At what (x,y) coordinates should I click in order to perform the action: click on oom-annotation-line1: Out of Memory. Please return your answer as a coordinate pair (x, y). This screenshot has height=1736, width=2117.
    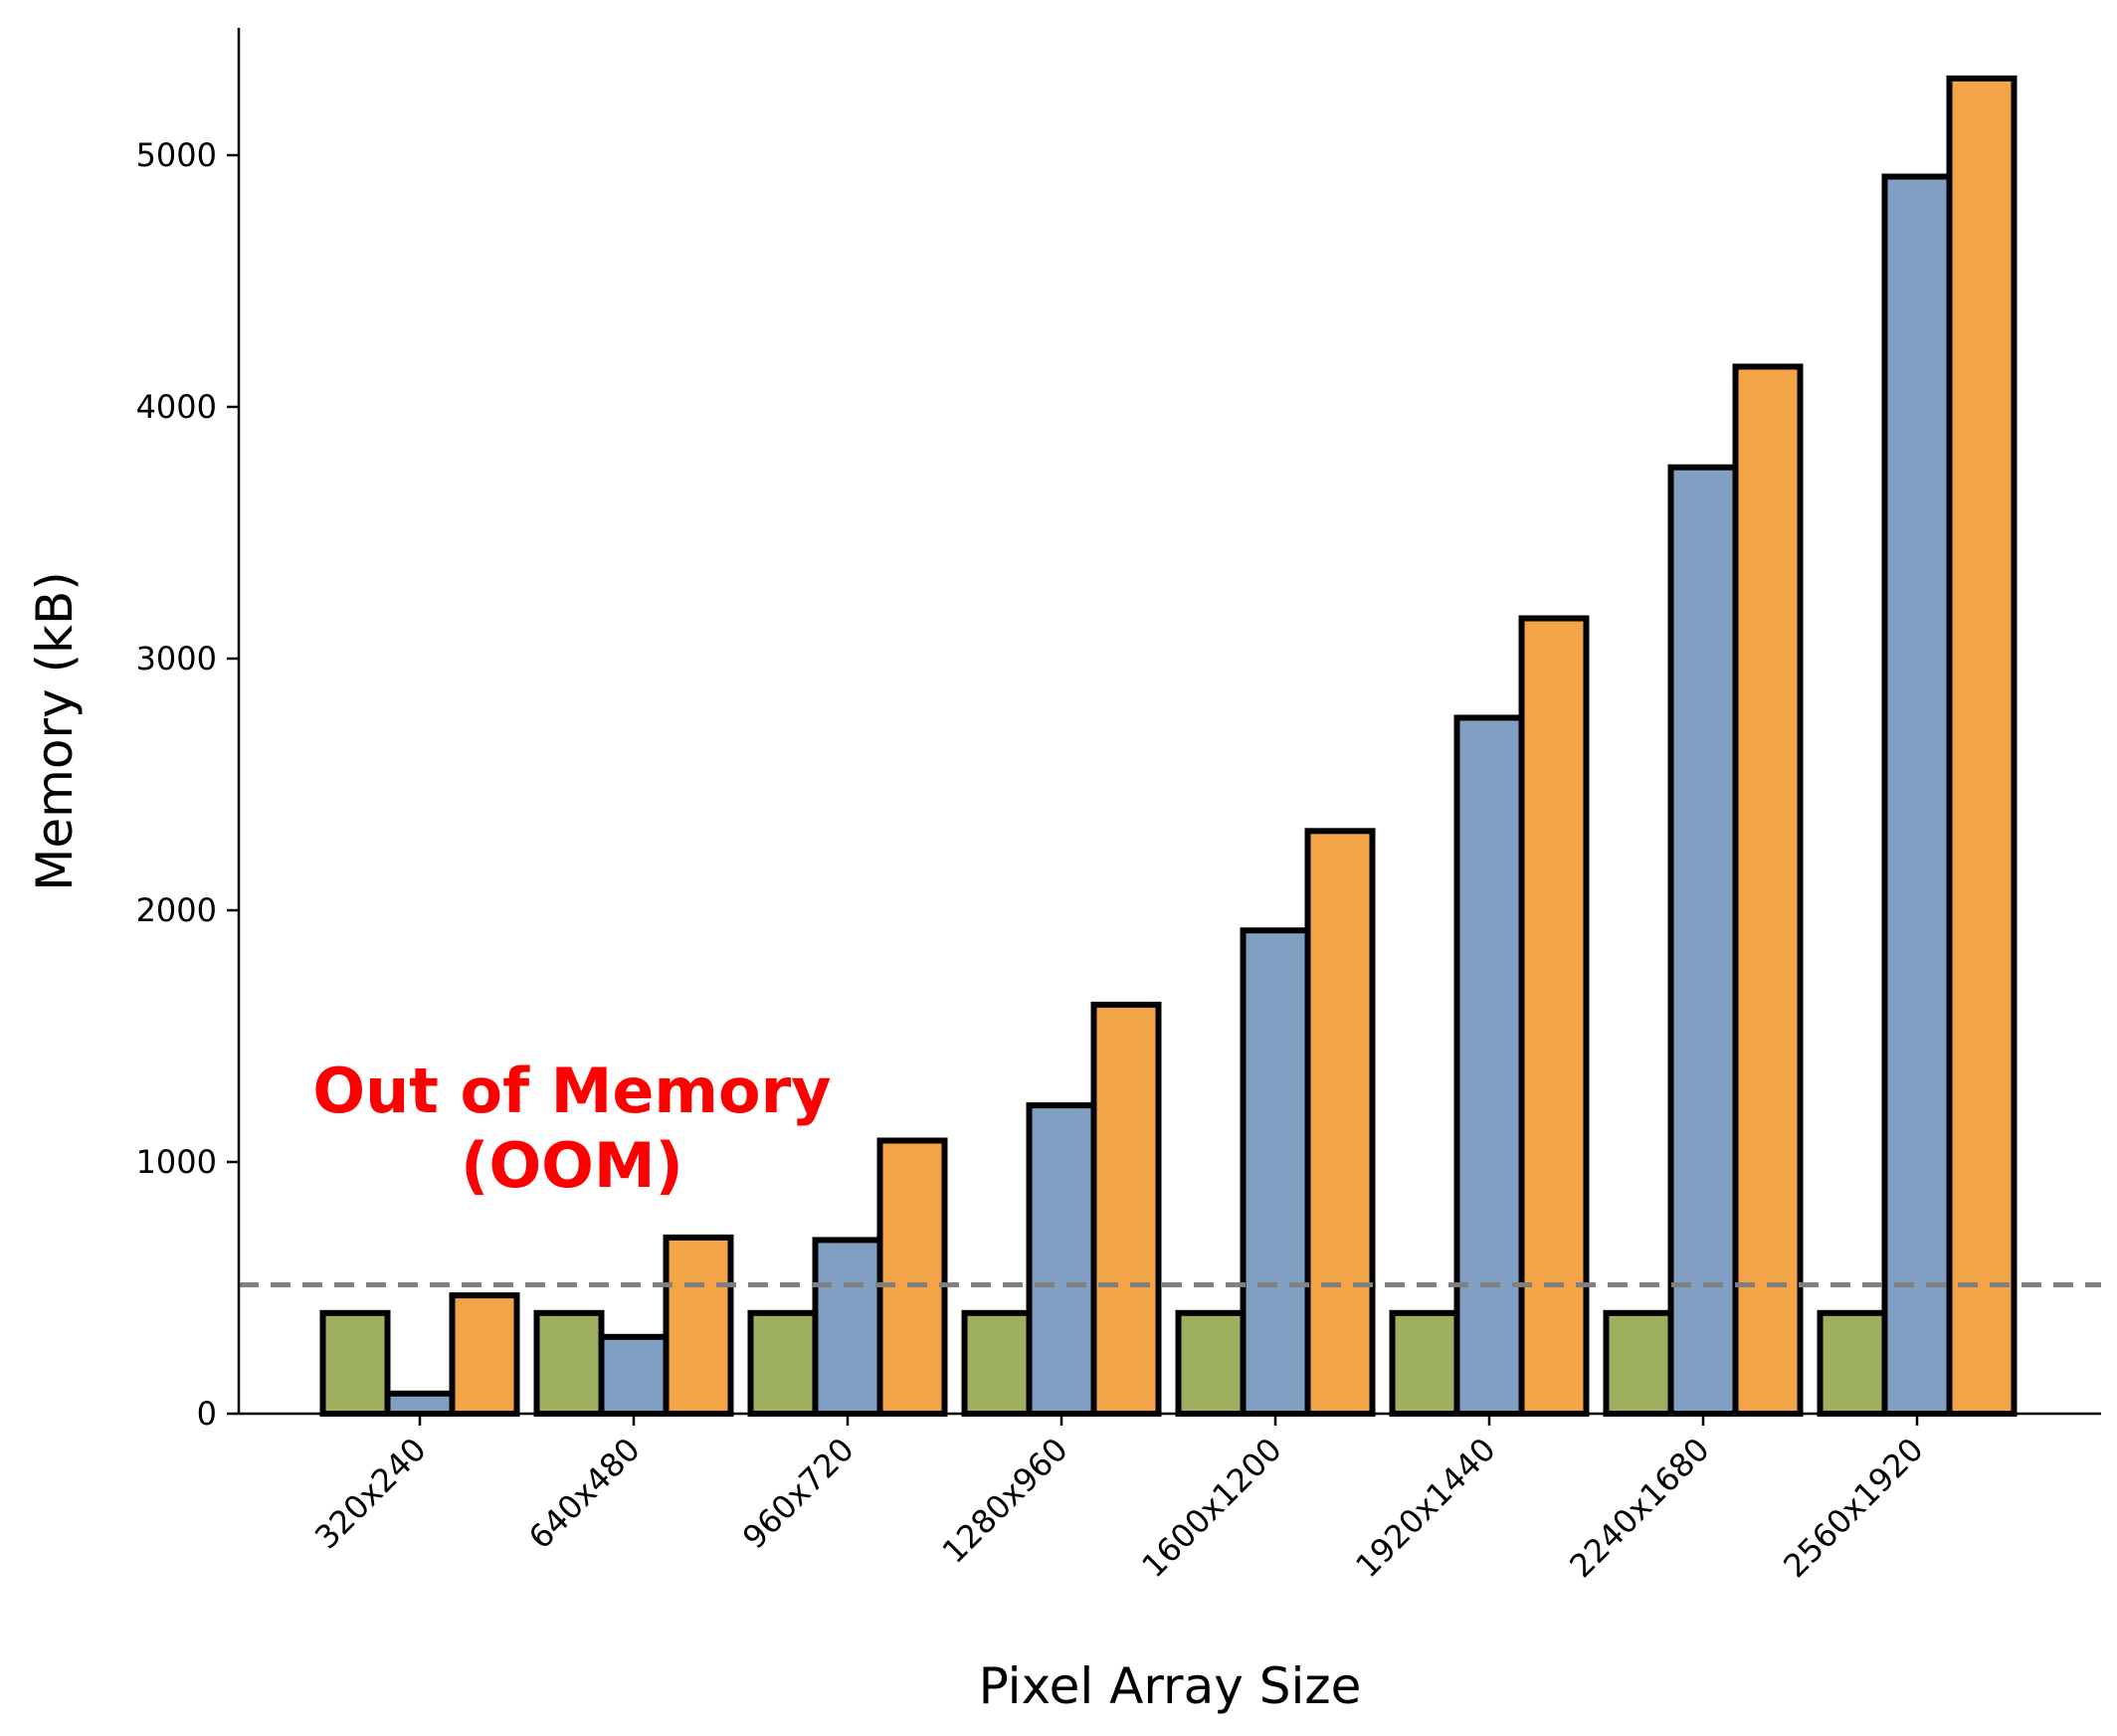
    Looking at the image, I should click on (571, 1091).